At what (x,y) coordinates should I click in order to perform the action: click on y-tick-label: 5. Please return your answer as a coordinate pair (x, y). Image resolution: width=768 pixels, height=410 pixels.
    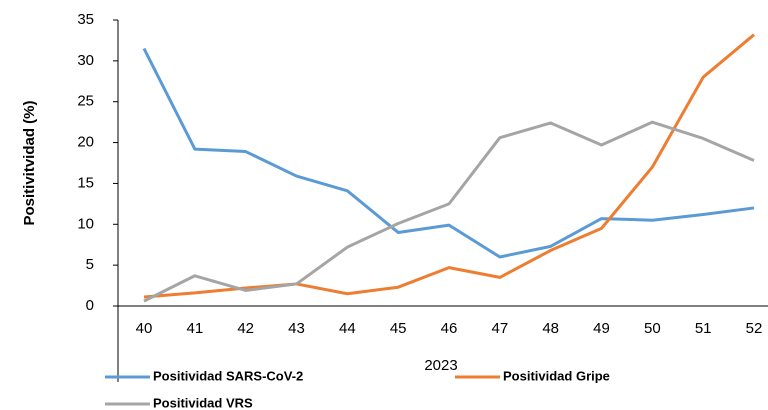
    Looking at the image, I should click on (90, 264).